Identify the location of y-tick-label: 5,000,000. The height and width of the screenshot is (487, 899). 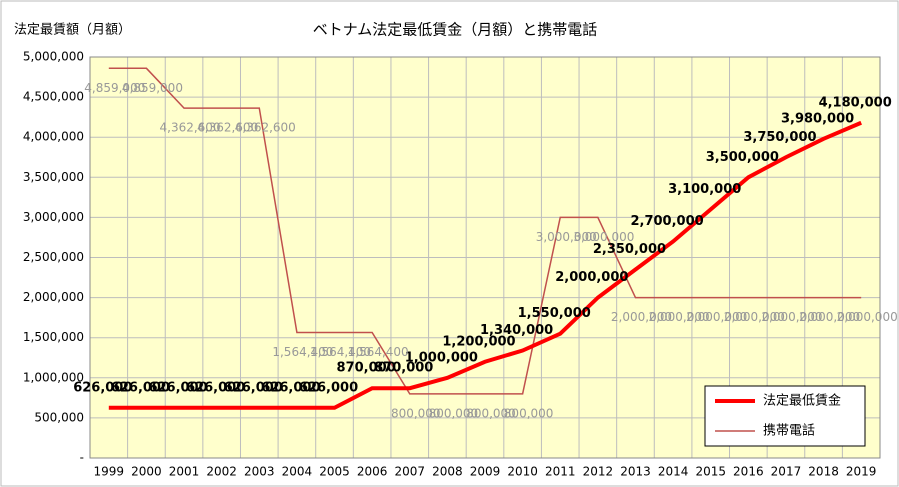
(53, 57).